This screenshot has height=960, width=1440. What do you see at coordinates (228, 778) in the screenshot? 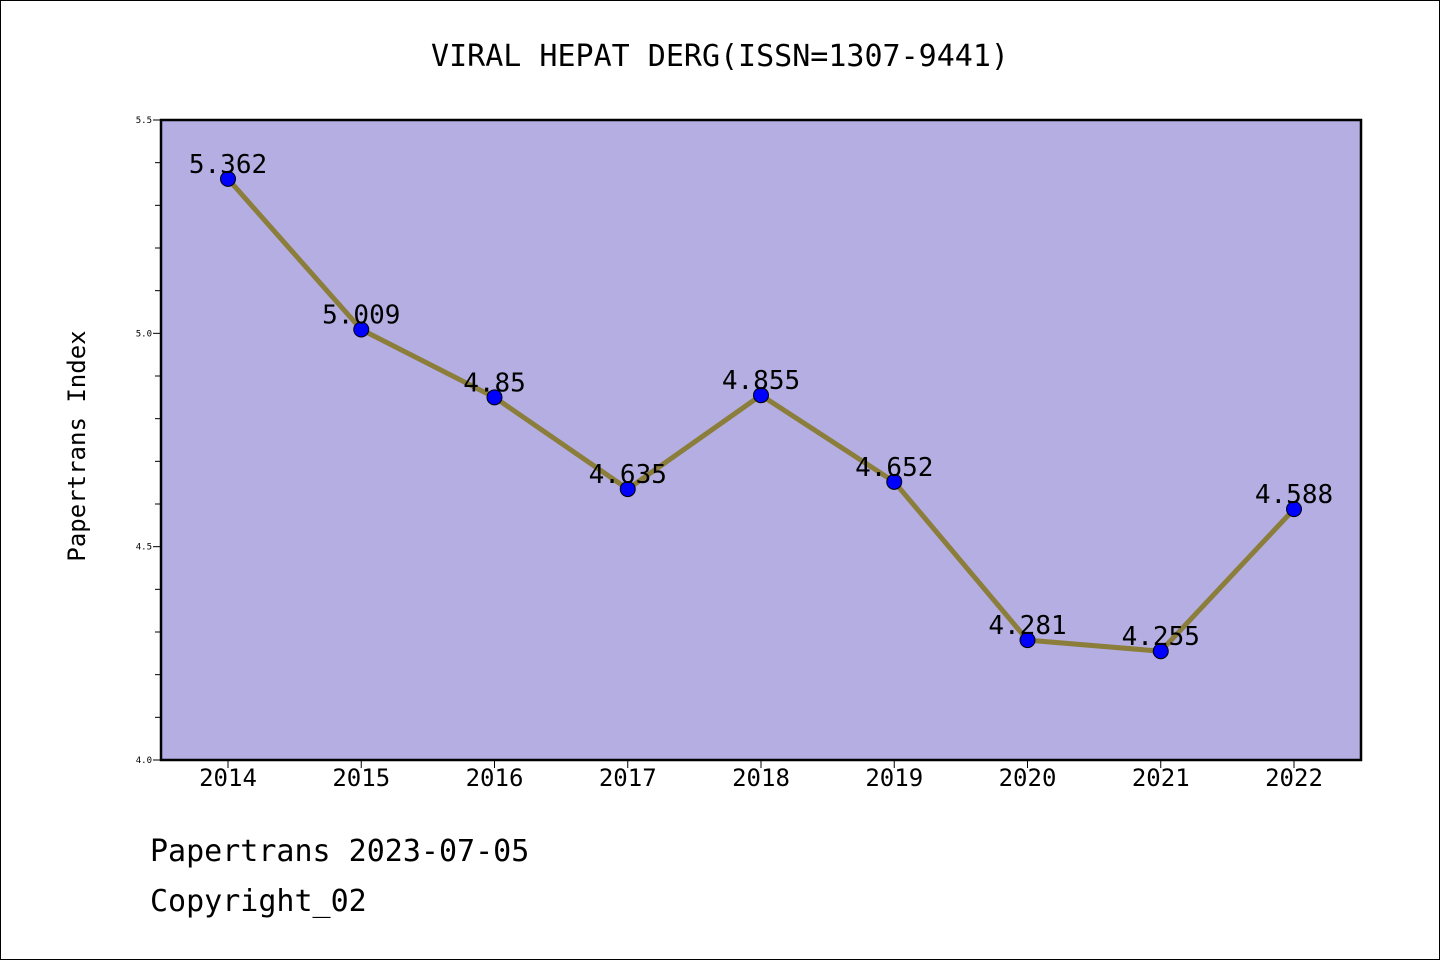
I see `x-tick-label: 2014` at bounding box center [228, 778].